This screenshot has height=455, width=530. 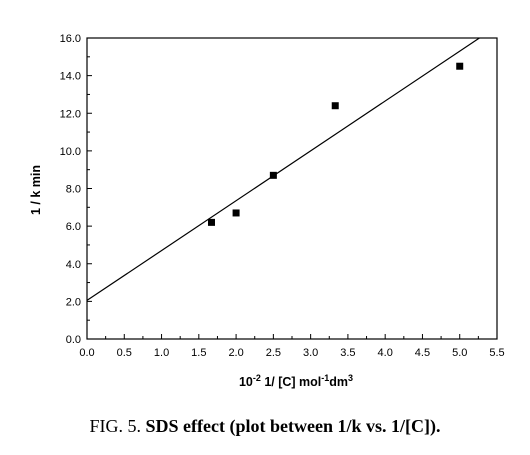 What do you see at coordinates (273, 353) in the screenshot?
I see `x-tick-label: 2.5` at bounding box center [273, 353].